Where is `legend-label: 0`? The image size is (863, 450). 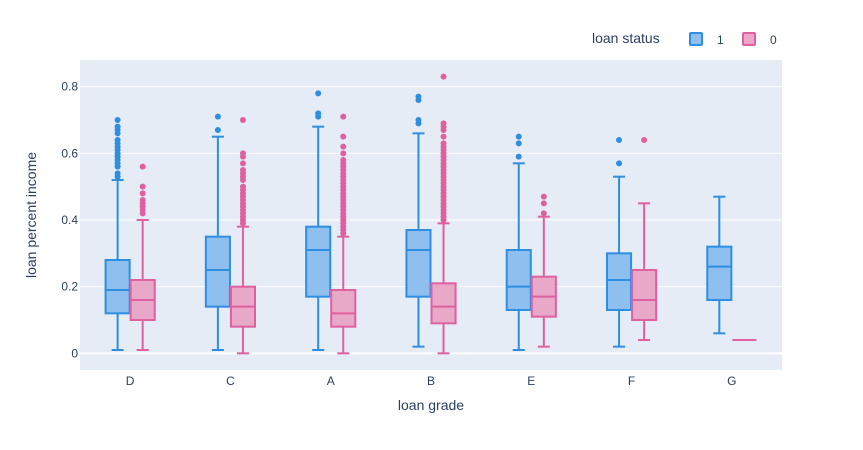 legend-label: 0 is located at coordinates (773, 40).